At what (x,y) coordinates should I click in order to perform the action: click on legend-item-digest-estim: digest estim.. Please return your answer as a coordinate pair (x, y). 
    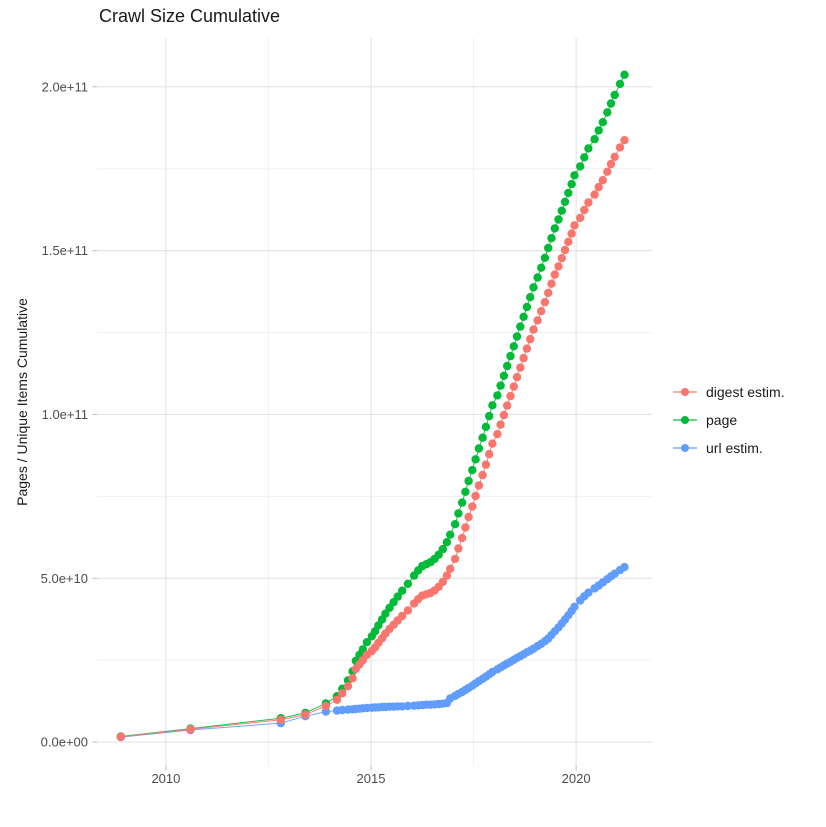
    Looking at the image, I should click on (728, 392).